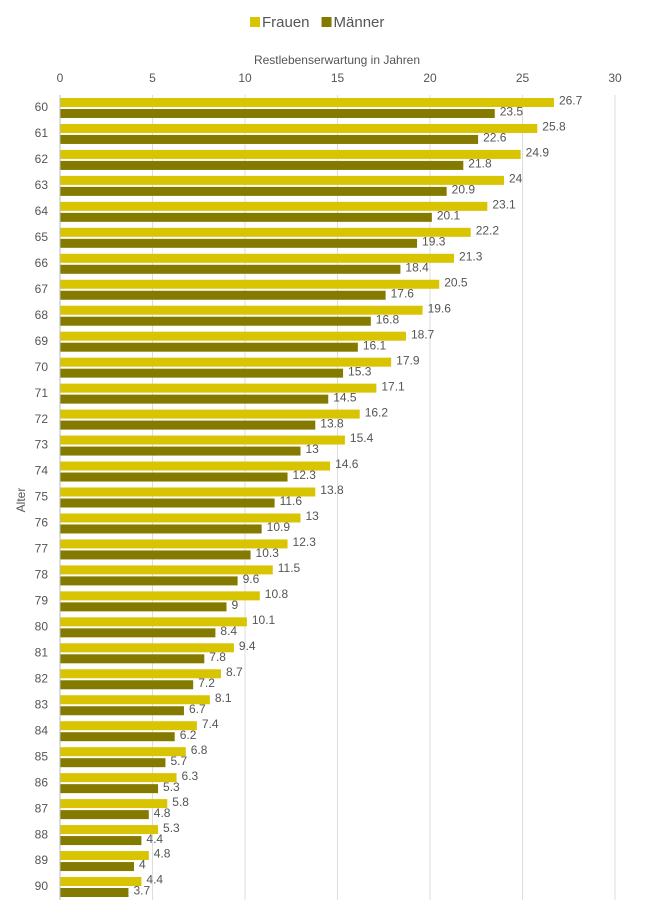 Image resolution: width=668 pixels, height=923 pixels. I want to click on value-label: 26.7, so click(571, 101).